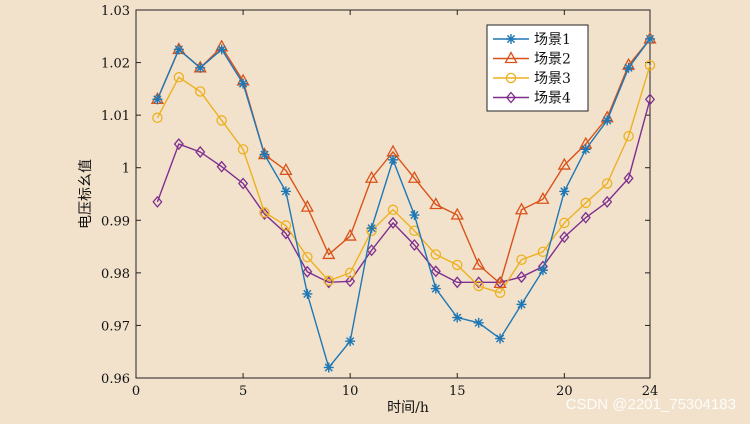 The height and width of the screenshot is (424, 750). What do you see at coordinates (457, 391) in the screenshot?
I see `x-tick-label: 15` at bounding box center [457, 391].